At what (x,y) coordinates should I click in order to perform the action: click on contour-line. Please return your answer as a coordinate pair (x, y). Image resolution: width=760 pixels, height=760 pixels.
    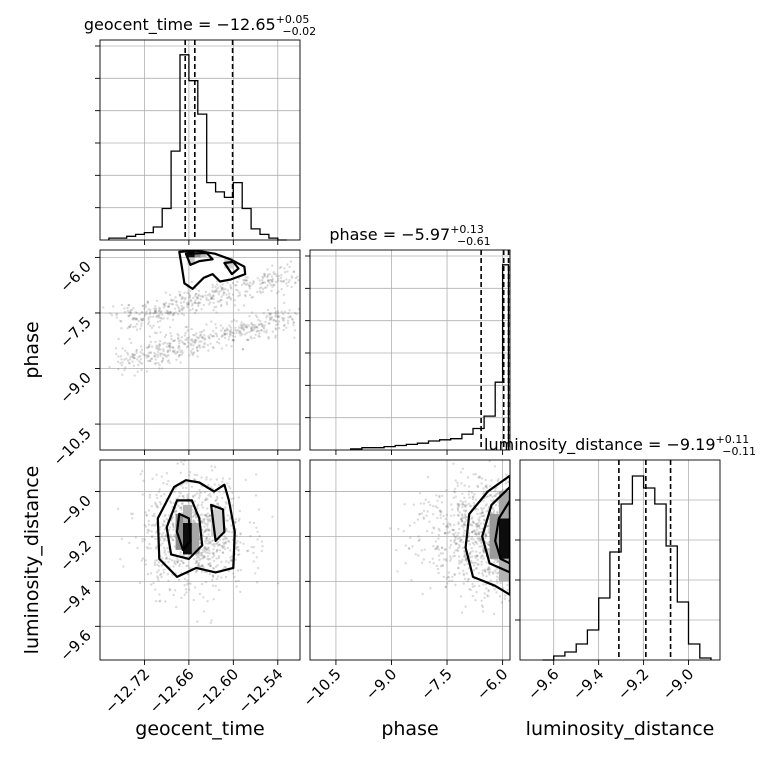
    Looking at the image, I should click on (199, 258).